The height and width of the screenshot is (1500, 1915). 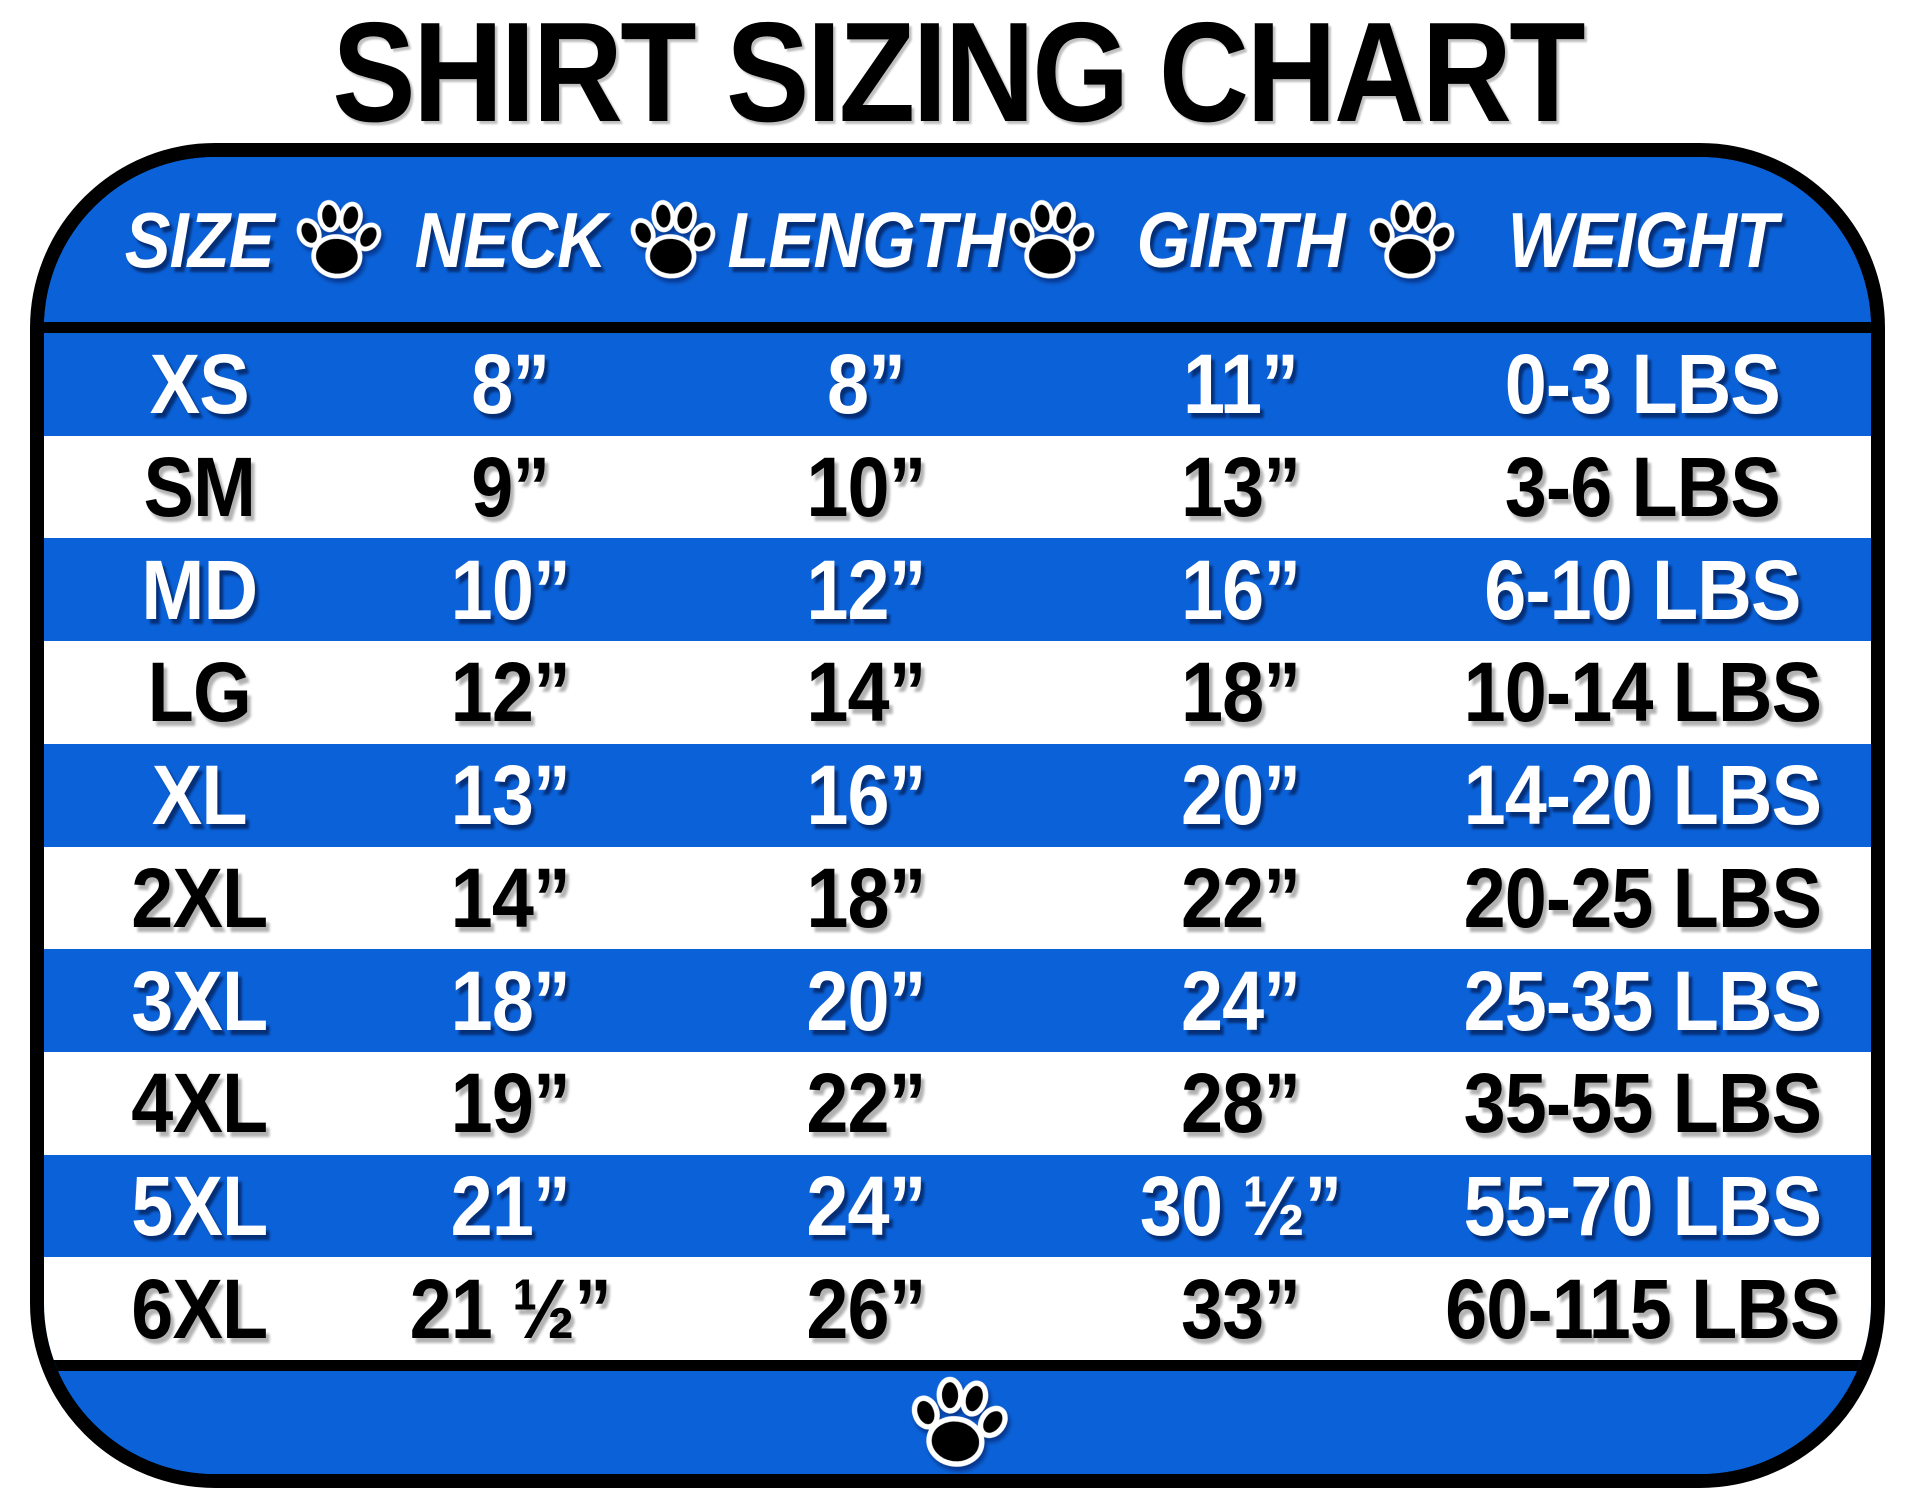 I want to click on neck-cell: 21”, so click(x=510, y=1205).